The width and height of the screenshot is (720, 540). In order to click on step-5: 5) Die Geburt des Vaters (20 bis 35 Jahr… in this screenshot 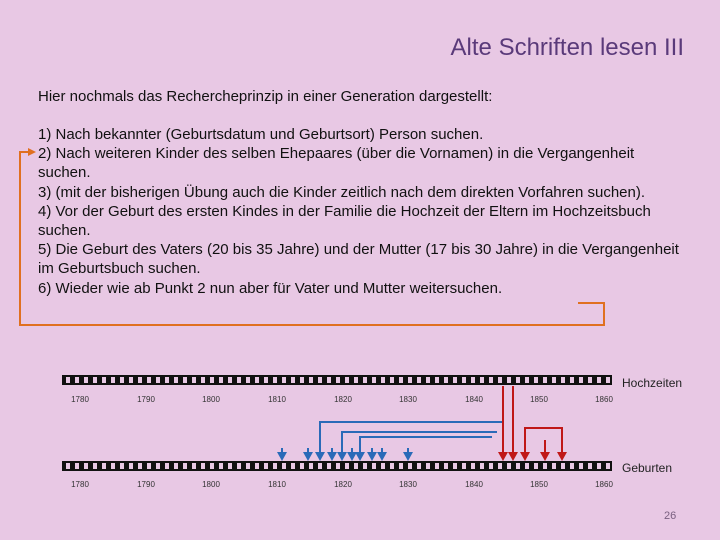, I will do `click(358, 259)`.